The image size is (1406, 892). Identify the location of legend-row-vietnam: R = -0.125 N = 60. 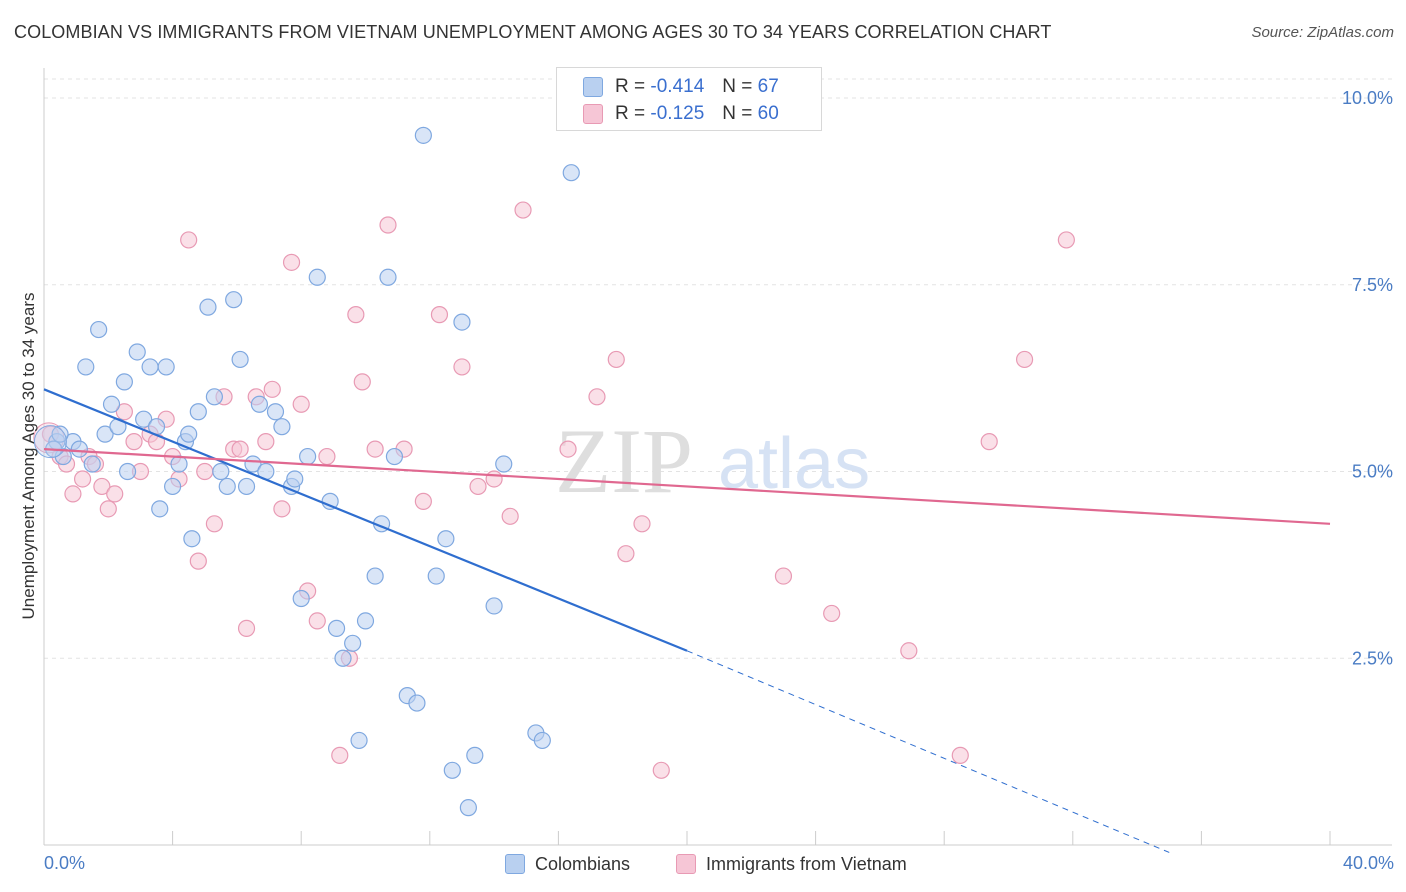
(681, 114).